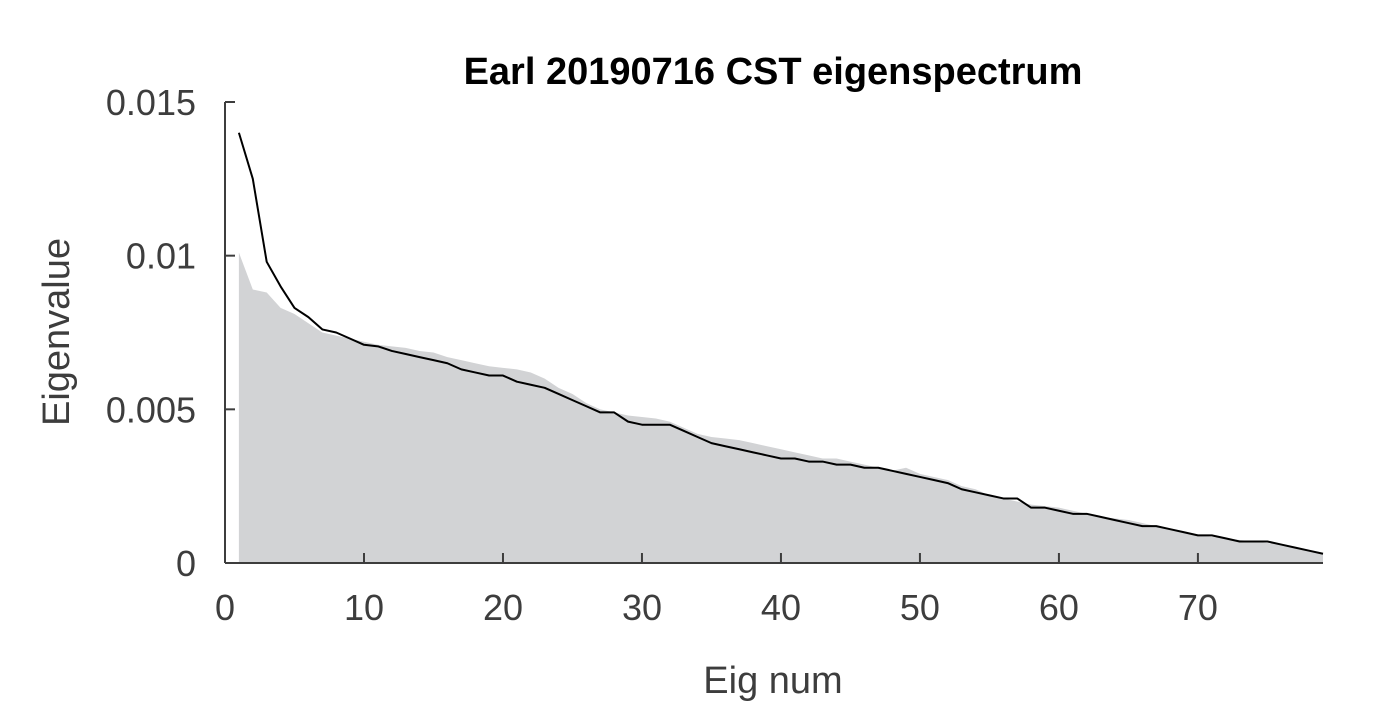  What do you see at coordinates (772, 681) in the screenshot?
I see `x-axis-label: Eig num` at bounding box center [772, 681].